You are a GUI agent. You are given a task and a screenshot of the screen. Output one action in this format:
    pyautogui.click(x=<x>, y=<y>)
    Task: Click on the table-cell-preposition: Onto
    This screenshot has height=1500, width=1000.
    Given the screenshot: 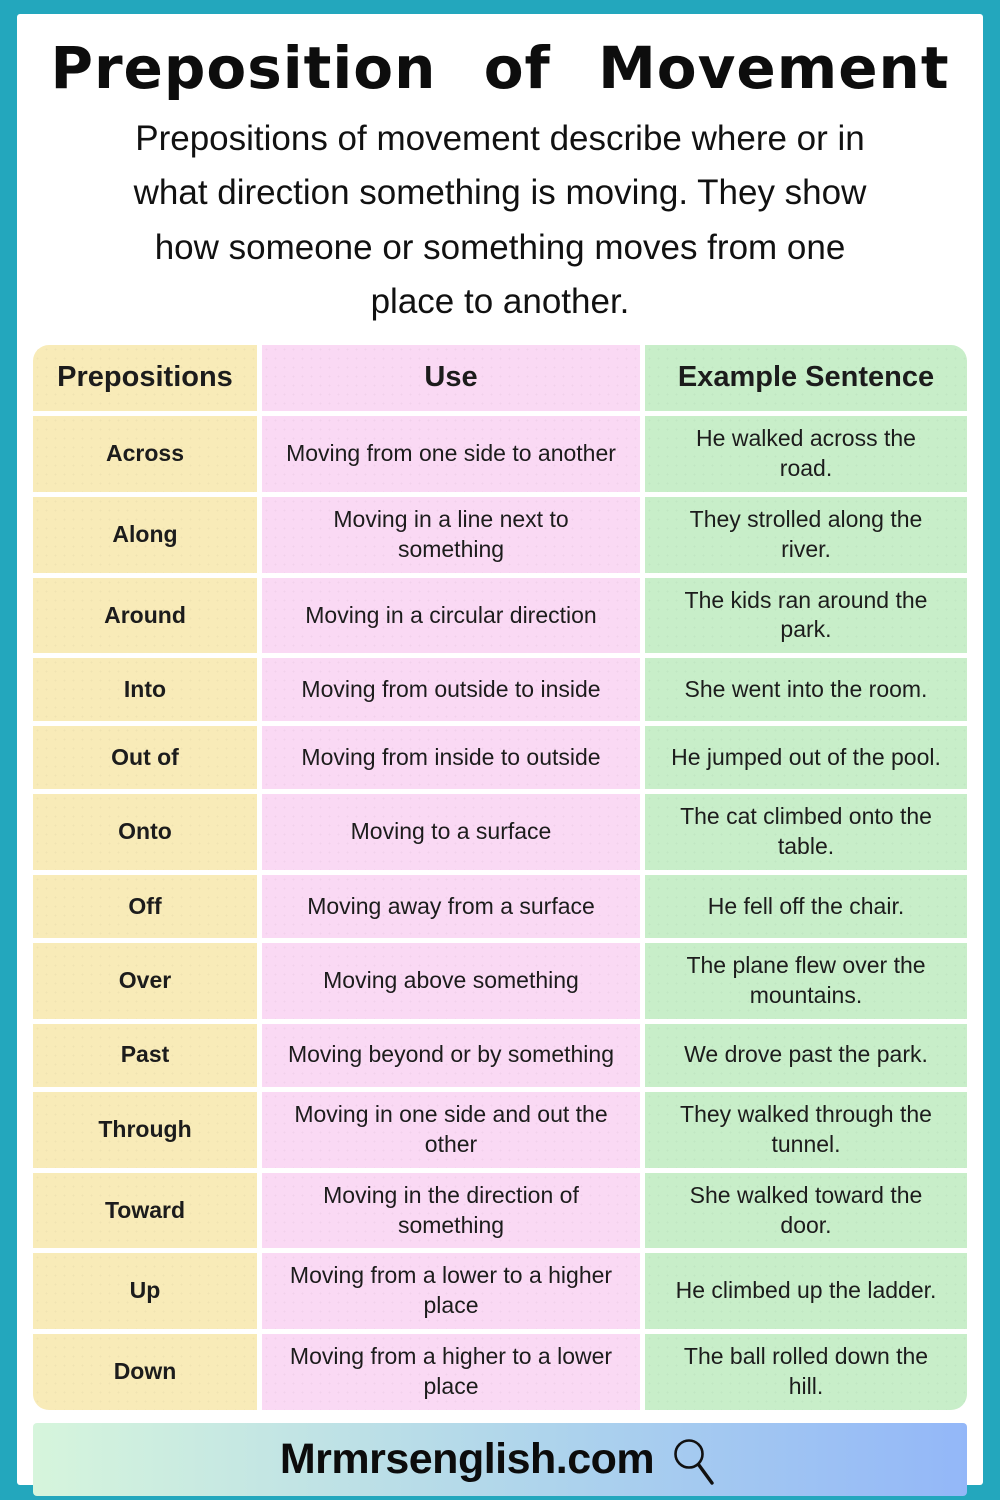 What is the action you would take?
    pyautogui.click(x=145, y=832)
    